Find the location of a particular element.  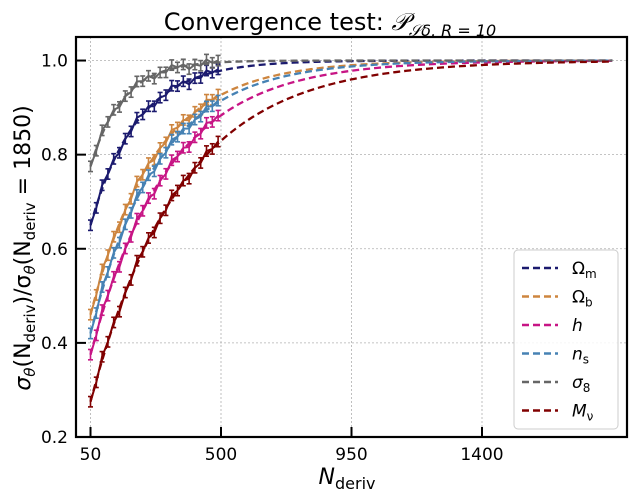

y-tick-label: 1.0 is located at coordinates (54, 62).